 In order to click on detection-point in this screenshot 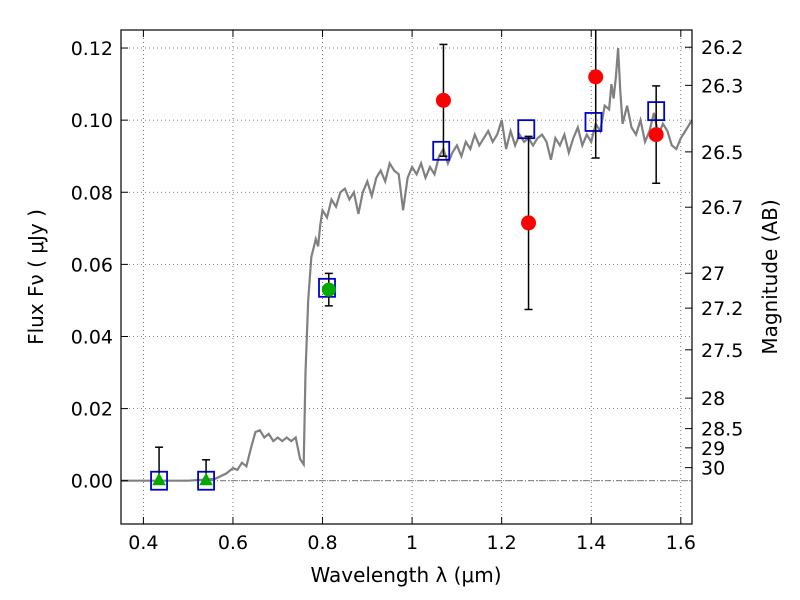, I will do `click(328, 289)`.